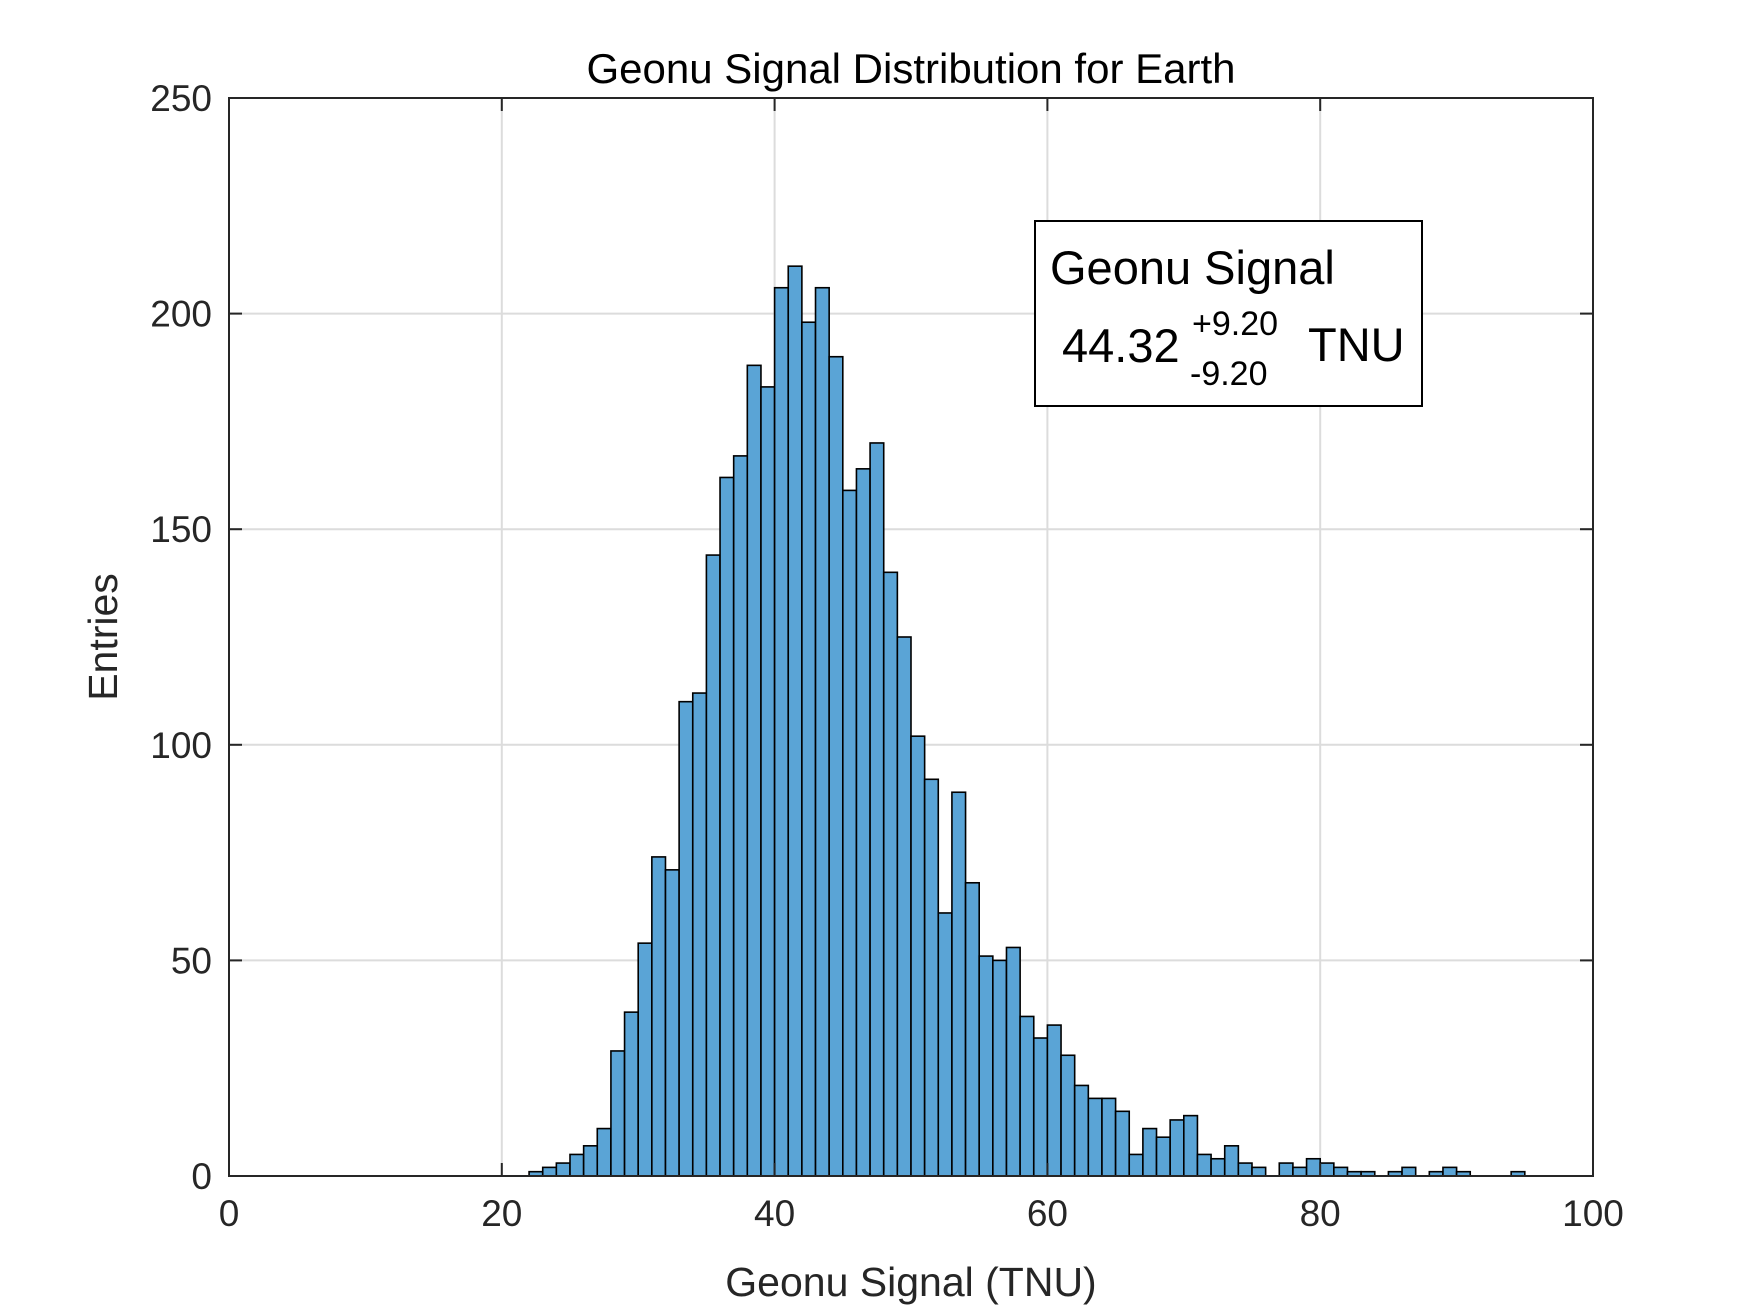 This screenshot has width=1750, height=1313. I want to click on y-tick-label: 150, so click(181, 529).